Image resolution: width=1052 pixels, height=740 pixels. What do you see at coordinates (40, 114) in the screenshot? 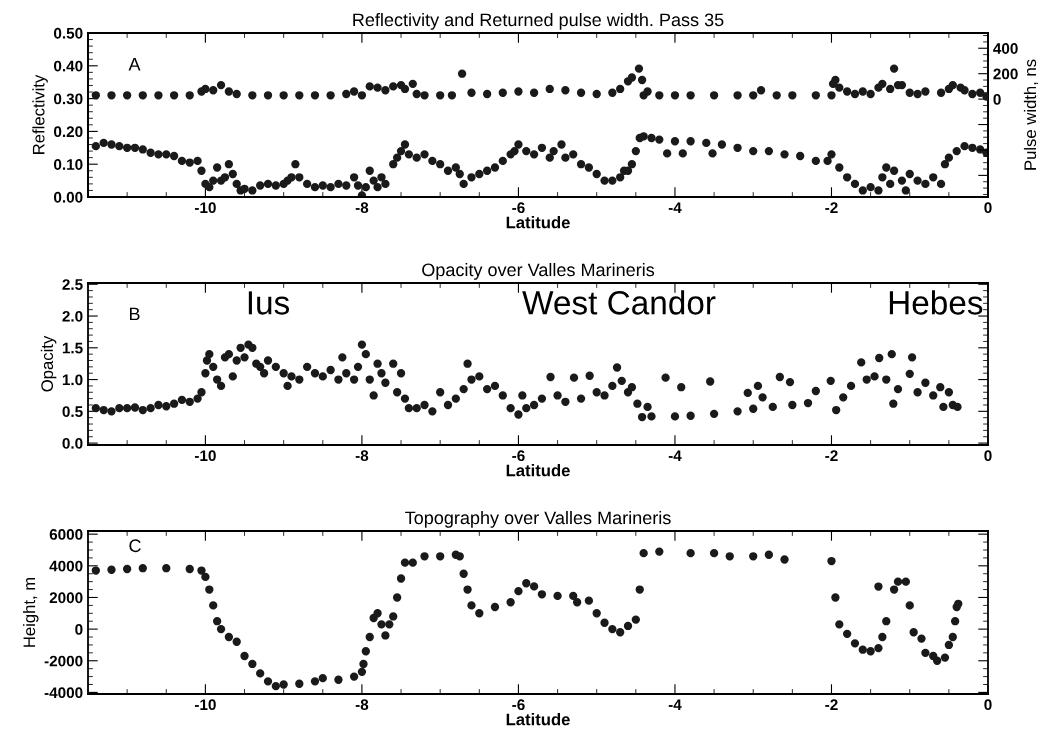
I see `y-axis-title: Reflectivity` at bounding box center [40, 114].